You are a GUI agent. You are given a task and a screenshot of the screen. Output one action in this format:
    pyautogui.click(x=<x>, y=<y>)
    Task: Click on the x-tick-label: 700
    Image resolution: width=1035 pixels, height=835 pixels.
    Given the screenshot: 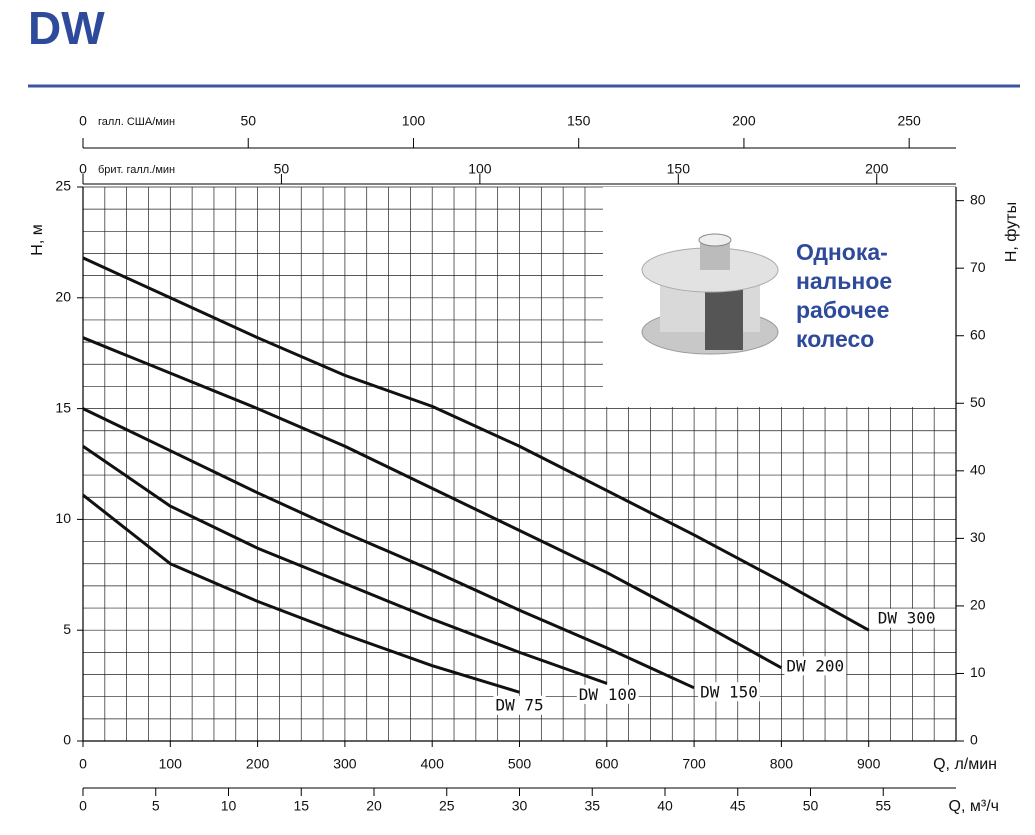 What is the action you would take?
    pyautogui.click(x=694, y=764)
    